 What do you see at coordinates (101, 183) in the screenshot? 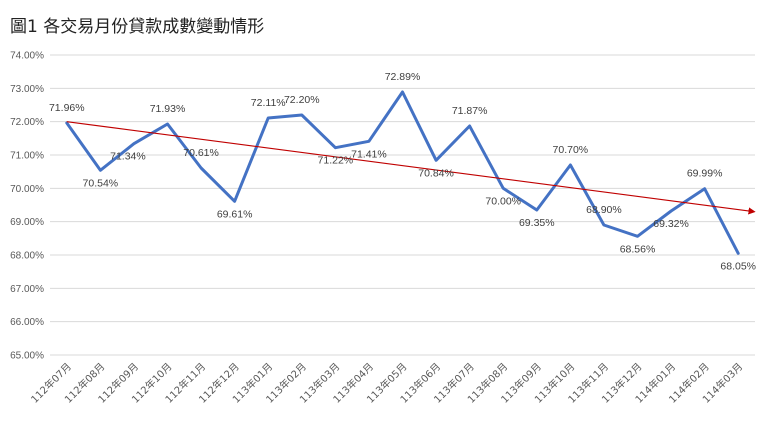
I see `data-label: 70.54%` at bounding box center [101, 183].